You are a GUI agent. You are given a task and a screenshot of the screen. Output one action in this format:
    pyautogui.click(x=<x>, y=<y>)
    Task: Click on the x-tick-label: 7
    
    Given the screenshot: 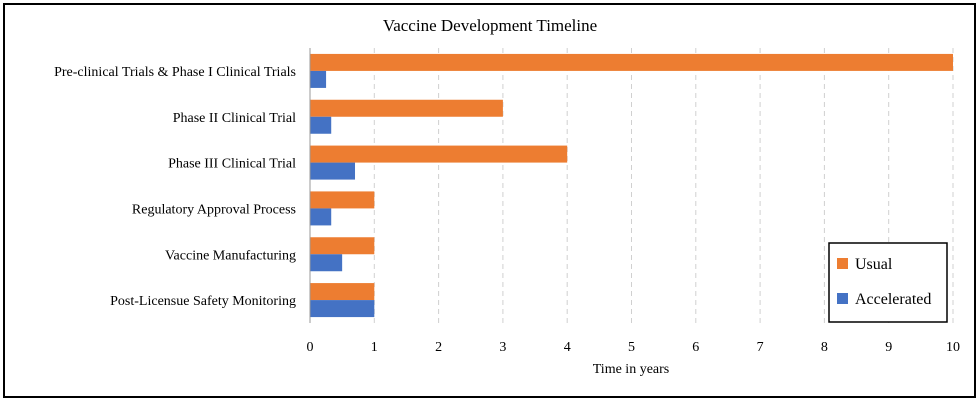 What is the action you would take?
    pyautogui.click(x=760, y=347)
    